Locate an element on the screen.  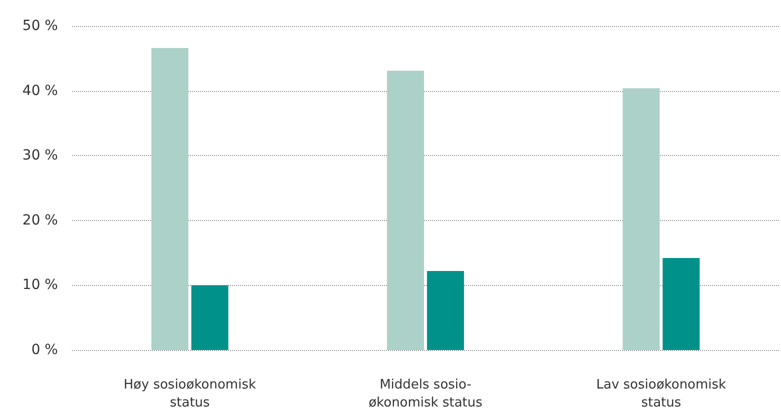
y-tick-label: 10 % is located at coordinates (40, 285).